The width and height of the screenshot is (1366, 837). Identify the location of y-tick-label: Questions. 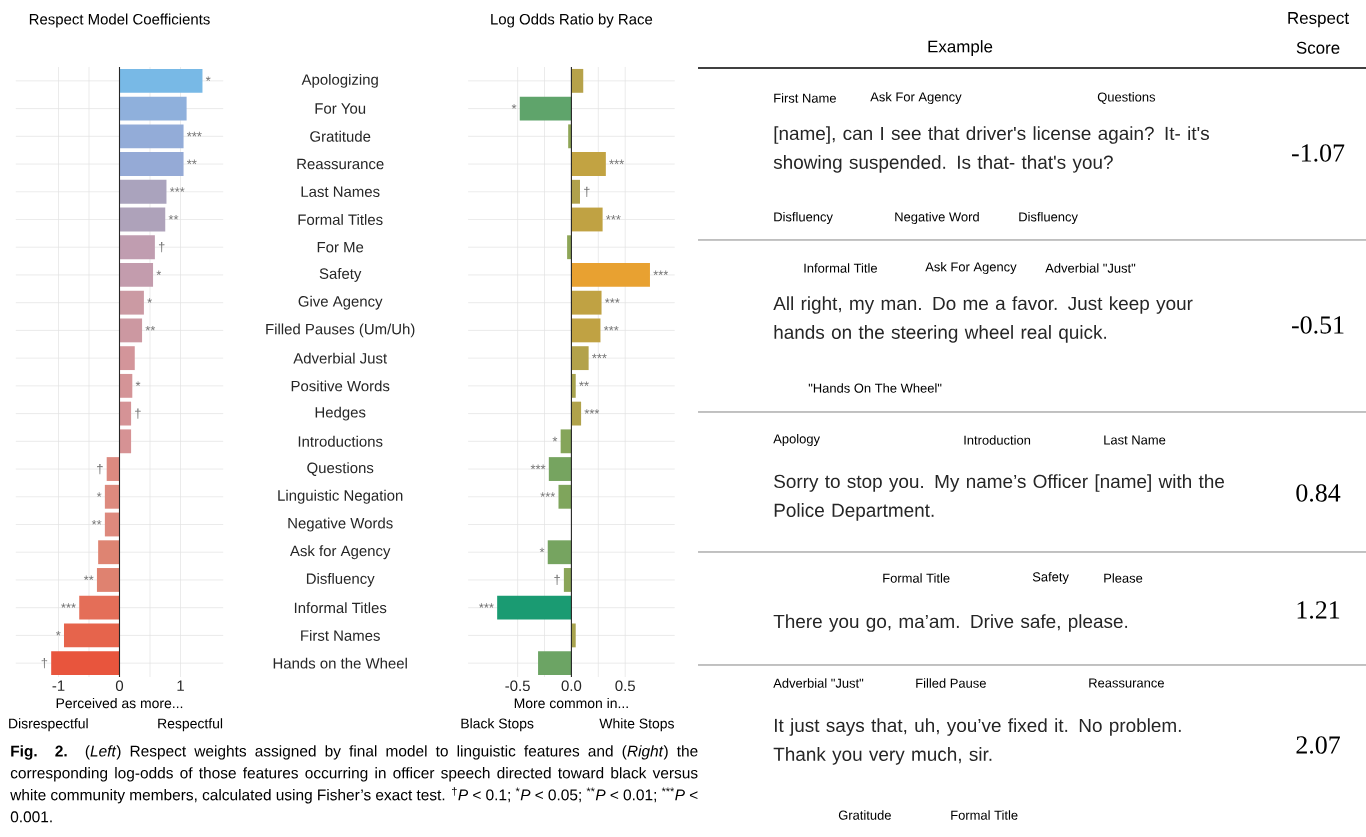
(340, 469).